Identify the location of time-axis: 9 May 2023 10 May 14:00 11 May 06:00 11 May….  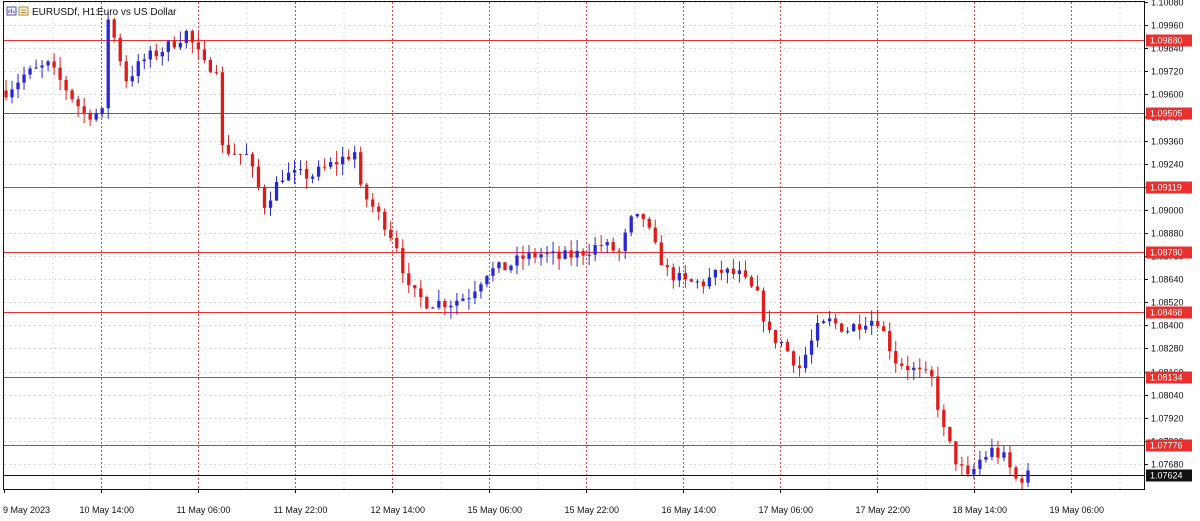
(553, 502).